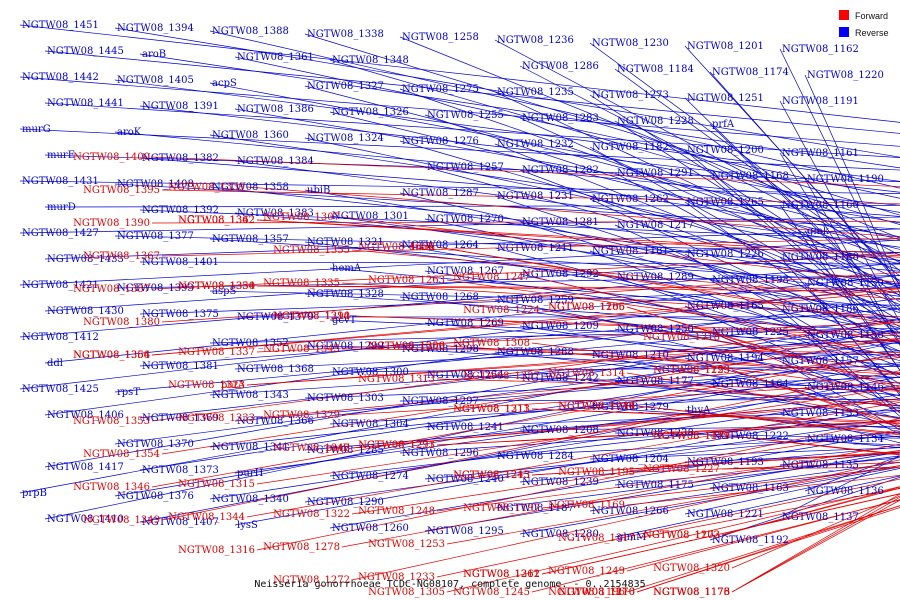 The height and width of the screenshot is (600, 900). Describe the element at coordinates (750, 488) in the screenshot. I see `reverse-gene-label: NGTW08_1163` at that location.